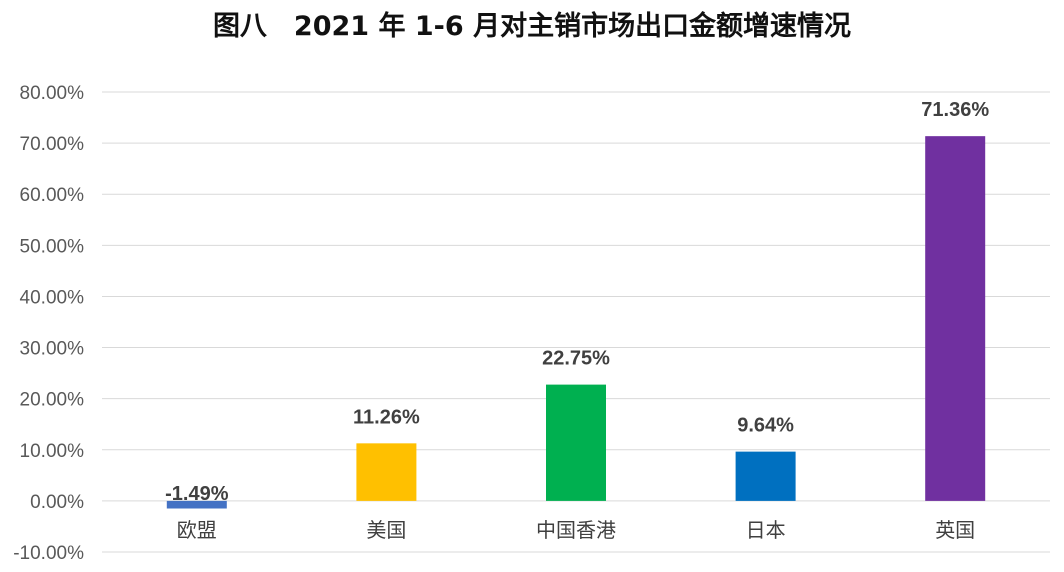  What do you see at coordinates (532, 26) in the screenshot?
I see `chart-title: 图八 2021 年 1-6 月对主销市场出口金额增速情况` at bounding box center [532, 26].